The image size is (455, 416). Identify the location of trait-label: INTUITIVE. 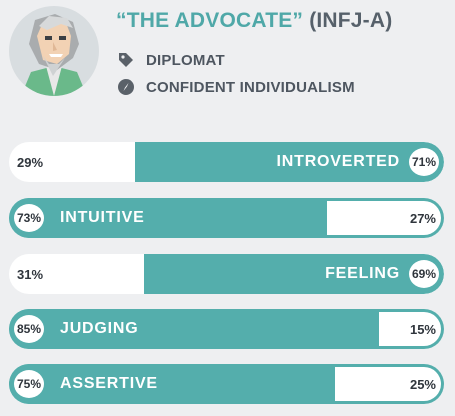
(102, 217).